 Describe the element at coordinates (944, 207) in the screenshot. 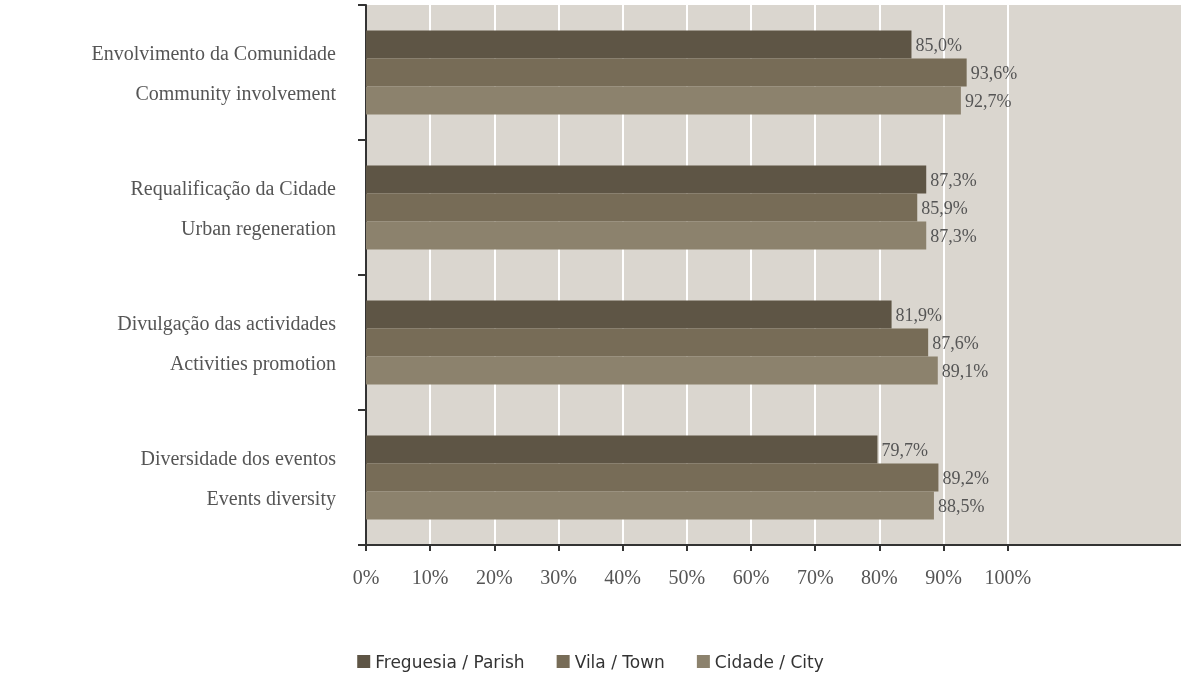

I see `data-label: 85,9%` at that location.